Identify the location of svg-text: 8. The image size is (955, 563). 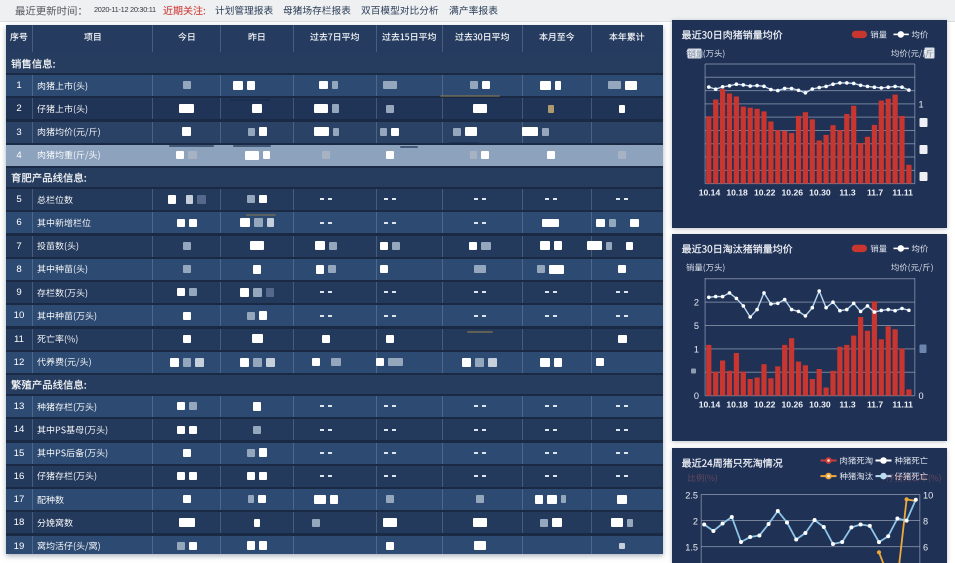
(925, 521).